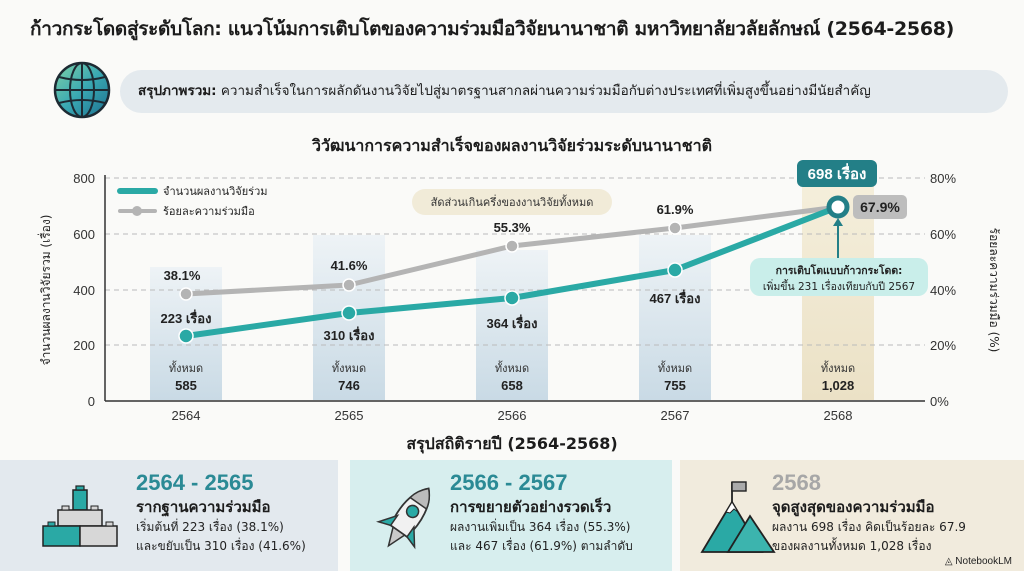  I want to click on peak-count-badge, so click(837, 173).